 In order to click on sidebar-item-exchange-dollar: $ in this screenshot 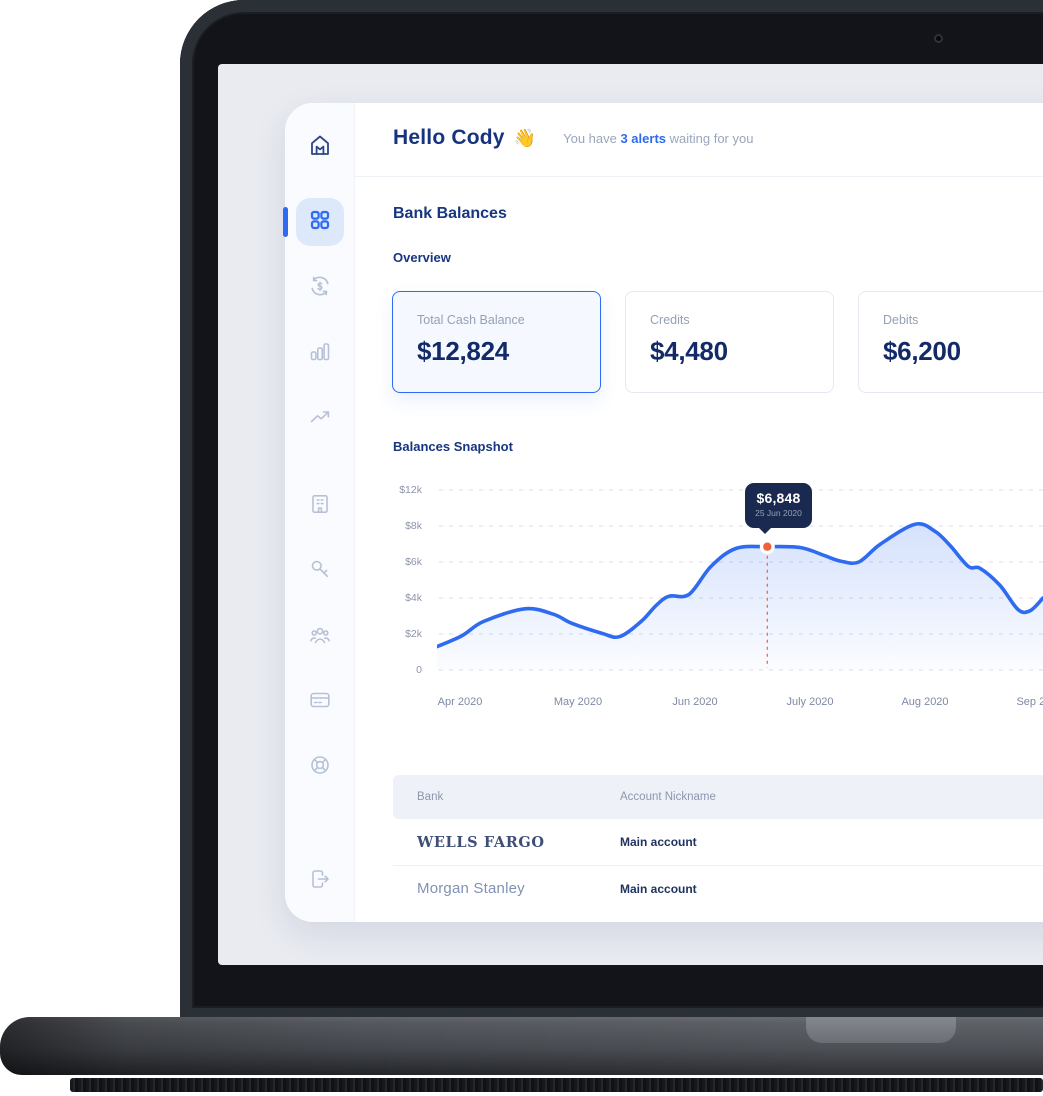, I will do `click(320, 288)`.